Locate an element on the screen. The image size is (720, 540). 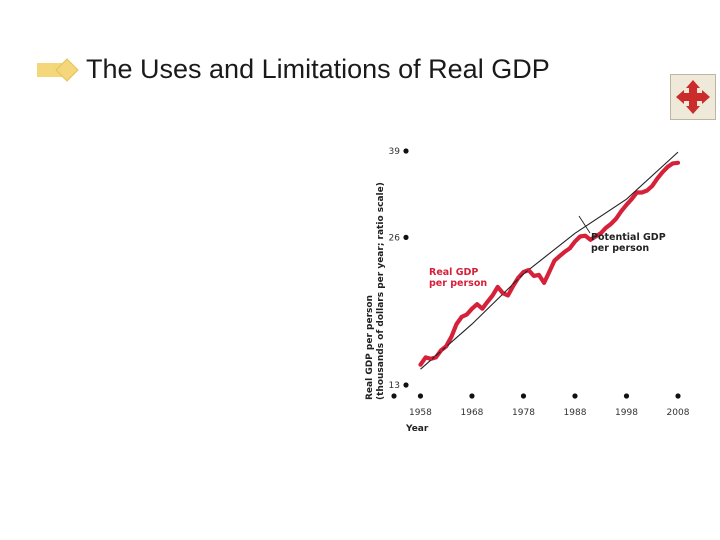
y-axis-title: Real GDP per person is located at coordinates (370, 347).